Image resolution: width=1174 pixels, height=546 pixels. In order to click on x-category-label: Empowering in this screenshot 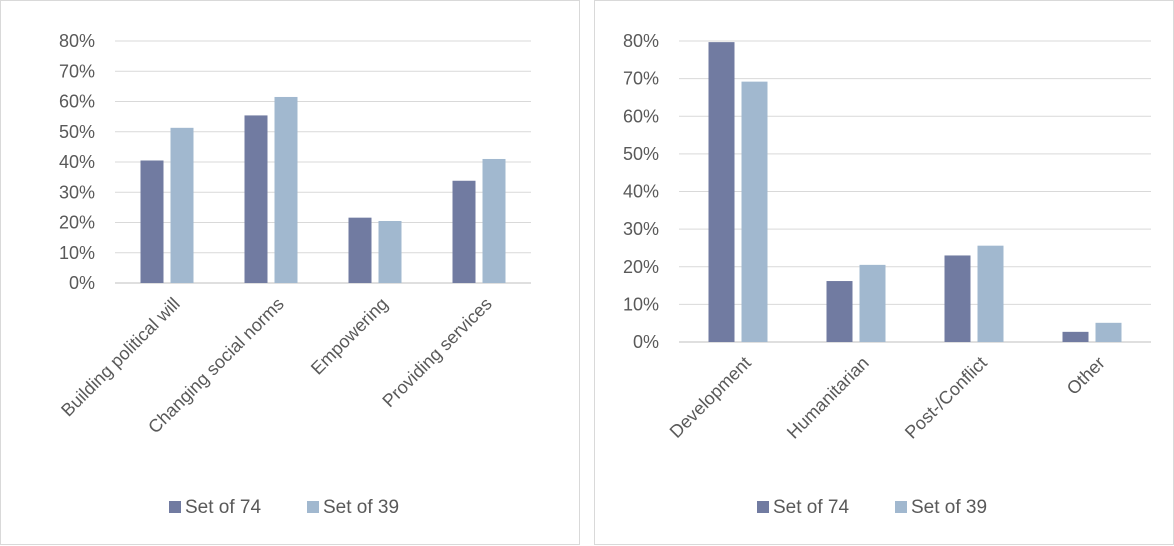, I will do `click(349, 336)`.